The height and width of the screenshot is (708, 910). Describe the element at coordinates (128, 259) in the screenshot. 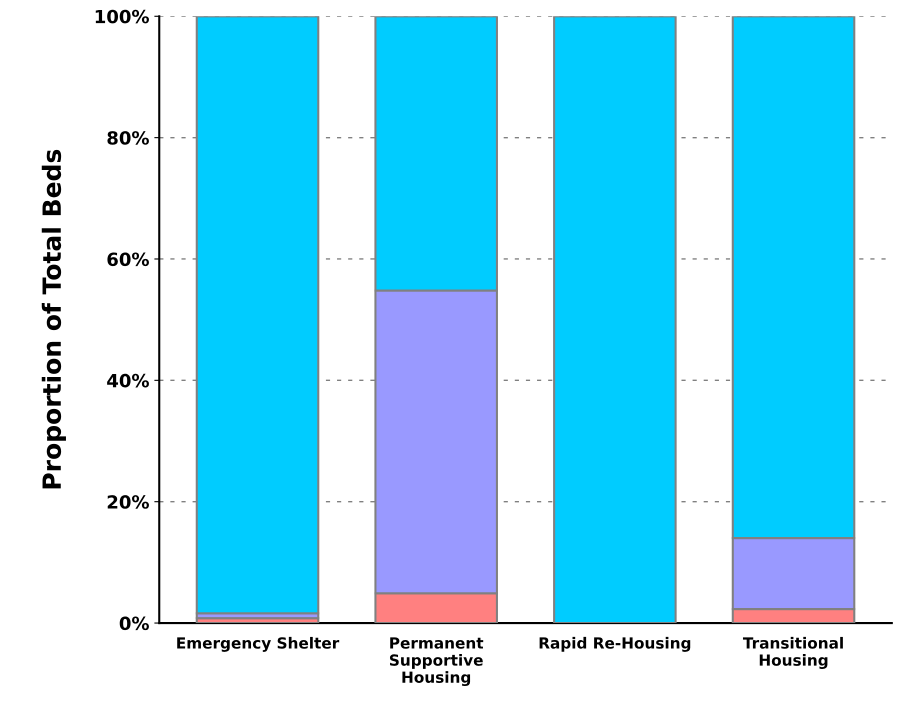

I see `y-tick-label: 60%` at that location.